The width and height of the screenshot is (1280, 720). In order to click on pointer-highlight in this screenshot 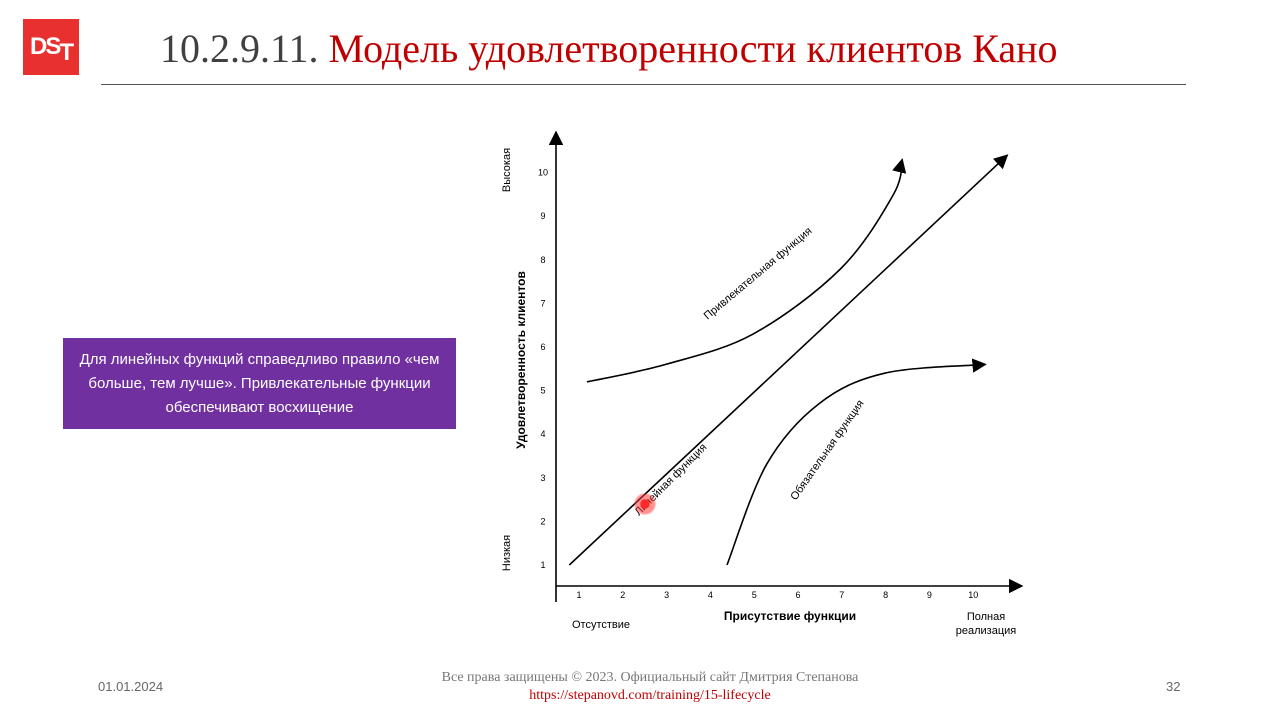, I will do `click(645, 504)`.